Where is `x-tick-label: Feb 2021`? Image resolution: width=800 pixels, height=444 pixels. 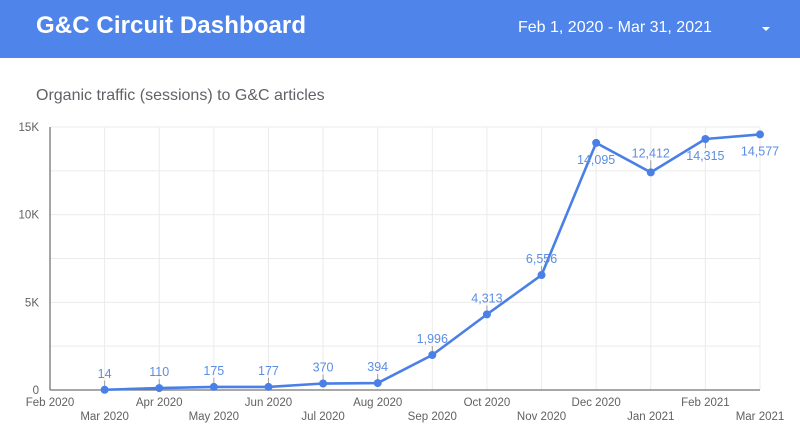 x-tick-label: Feb 2021 is located at coordinates (705, 403).